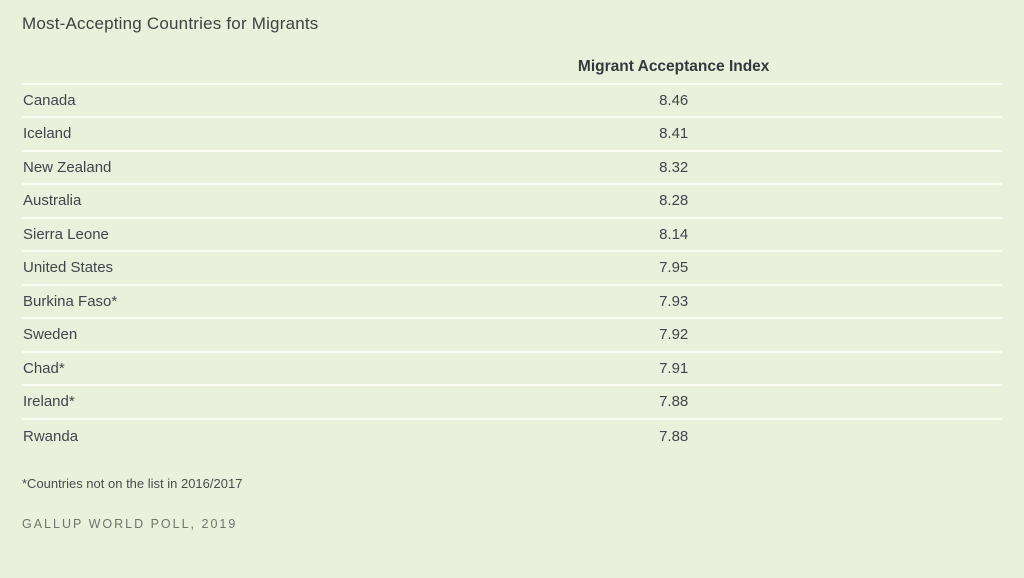 The width and height of the screenshot is (1024, 578). I want to click on country-cell: Sierra Leone, so click(66, 234).